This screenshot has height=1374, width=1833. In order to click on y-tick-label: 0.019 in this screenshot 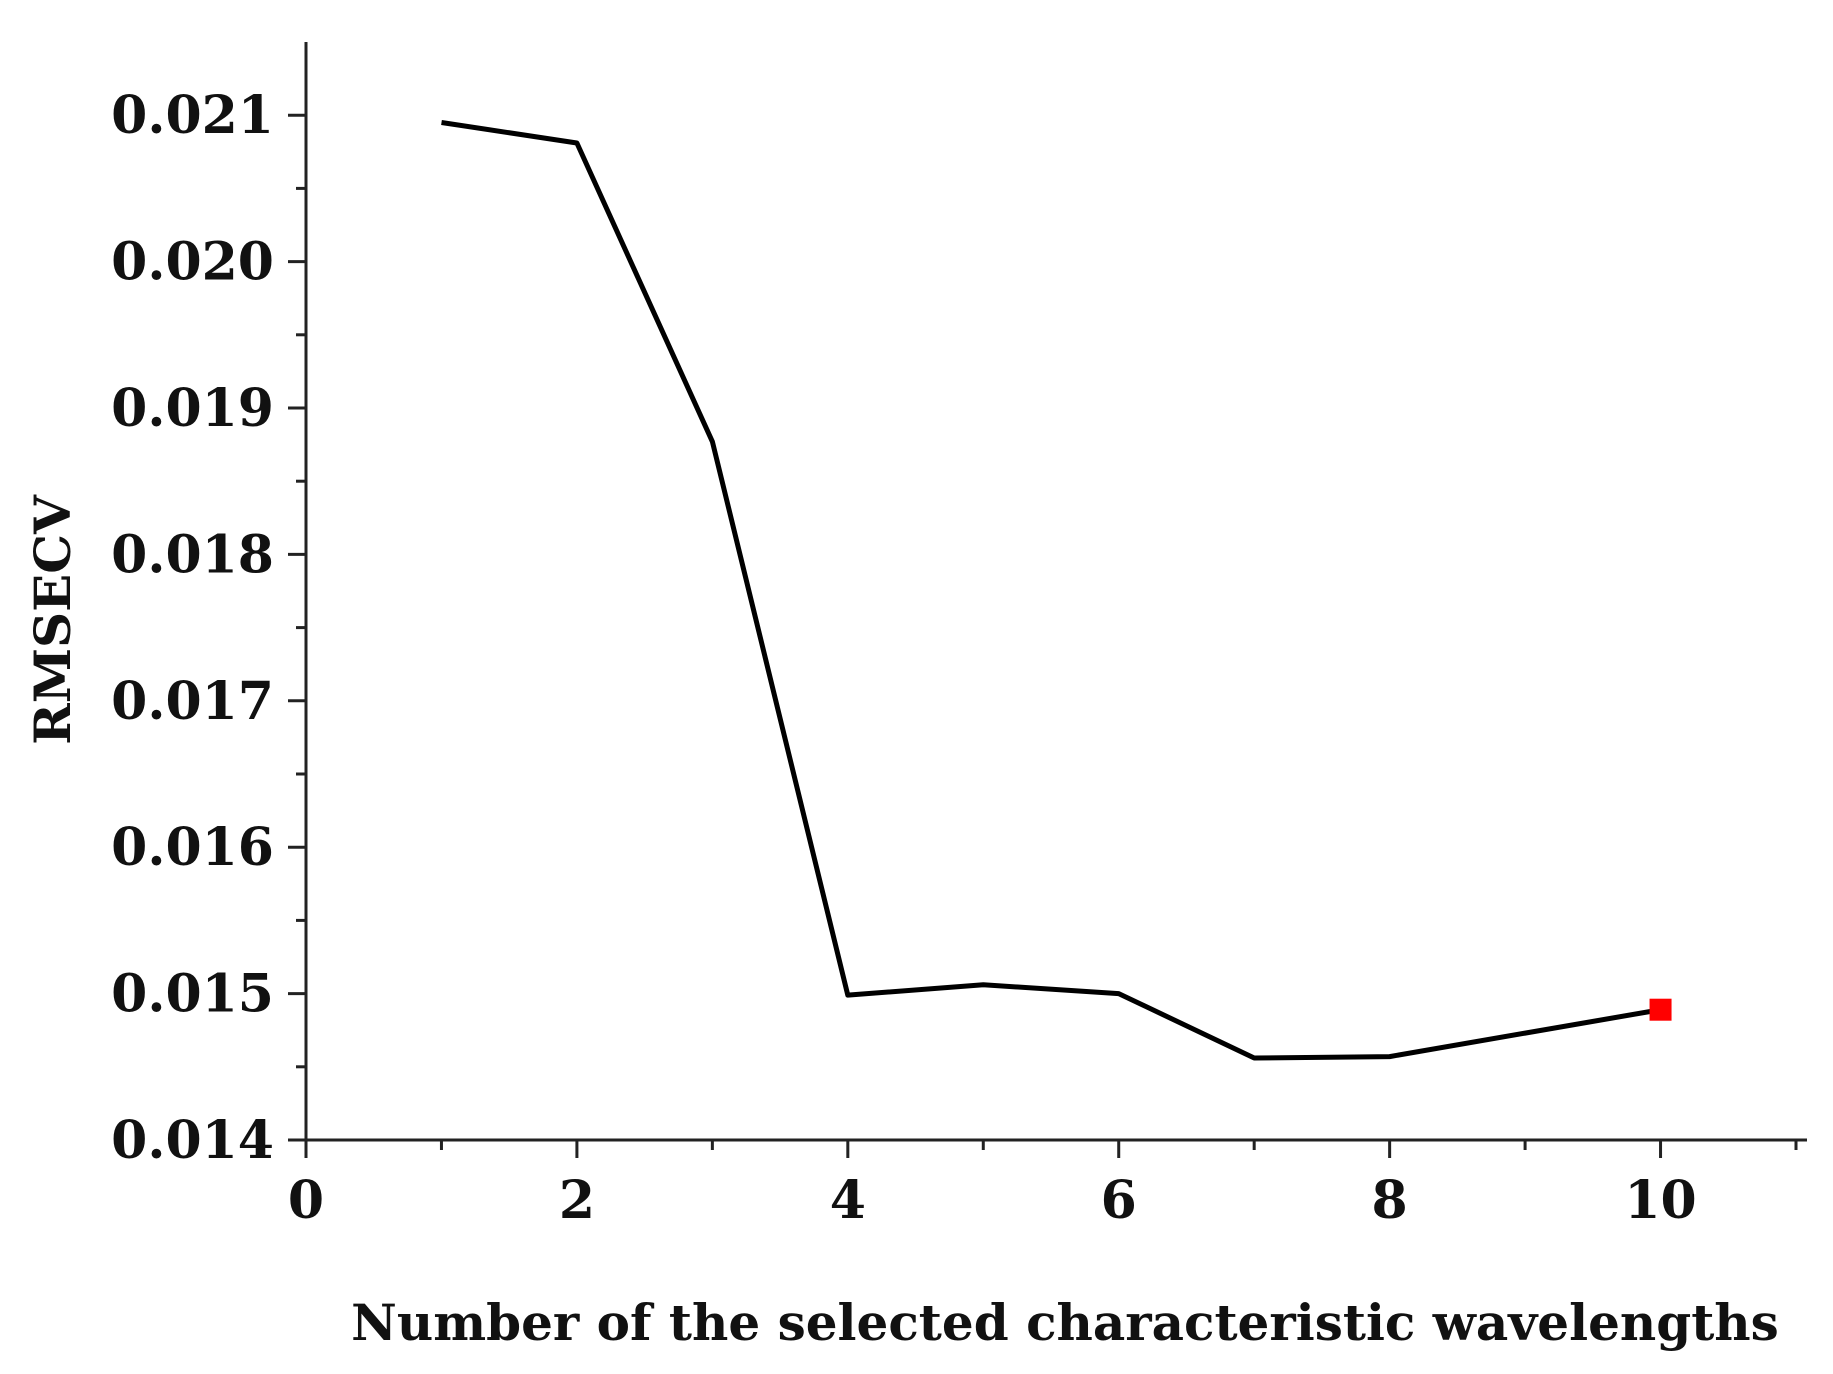, I will do `click(192, 408)`.